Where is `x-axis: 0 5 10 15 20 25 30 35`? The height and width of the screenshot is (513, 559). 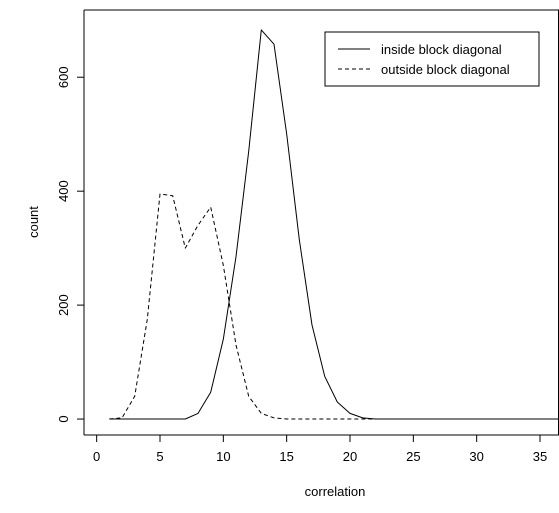
x-axis: 0 5 10 15 20 25 30 35 is located at coordinates (320, 449).